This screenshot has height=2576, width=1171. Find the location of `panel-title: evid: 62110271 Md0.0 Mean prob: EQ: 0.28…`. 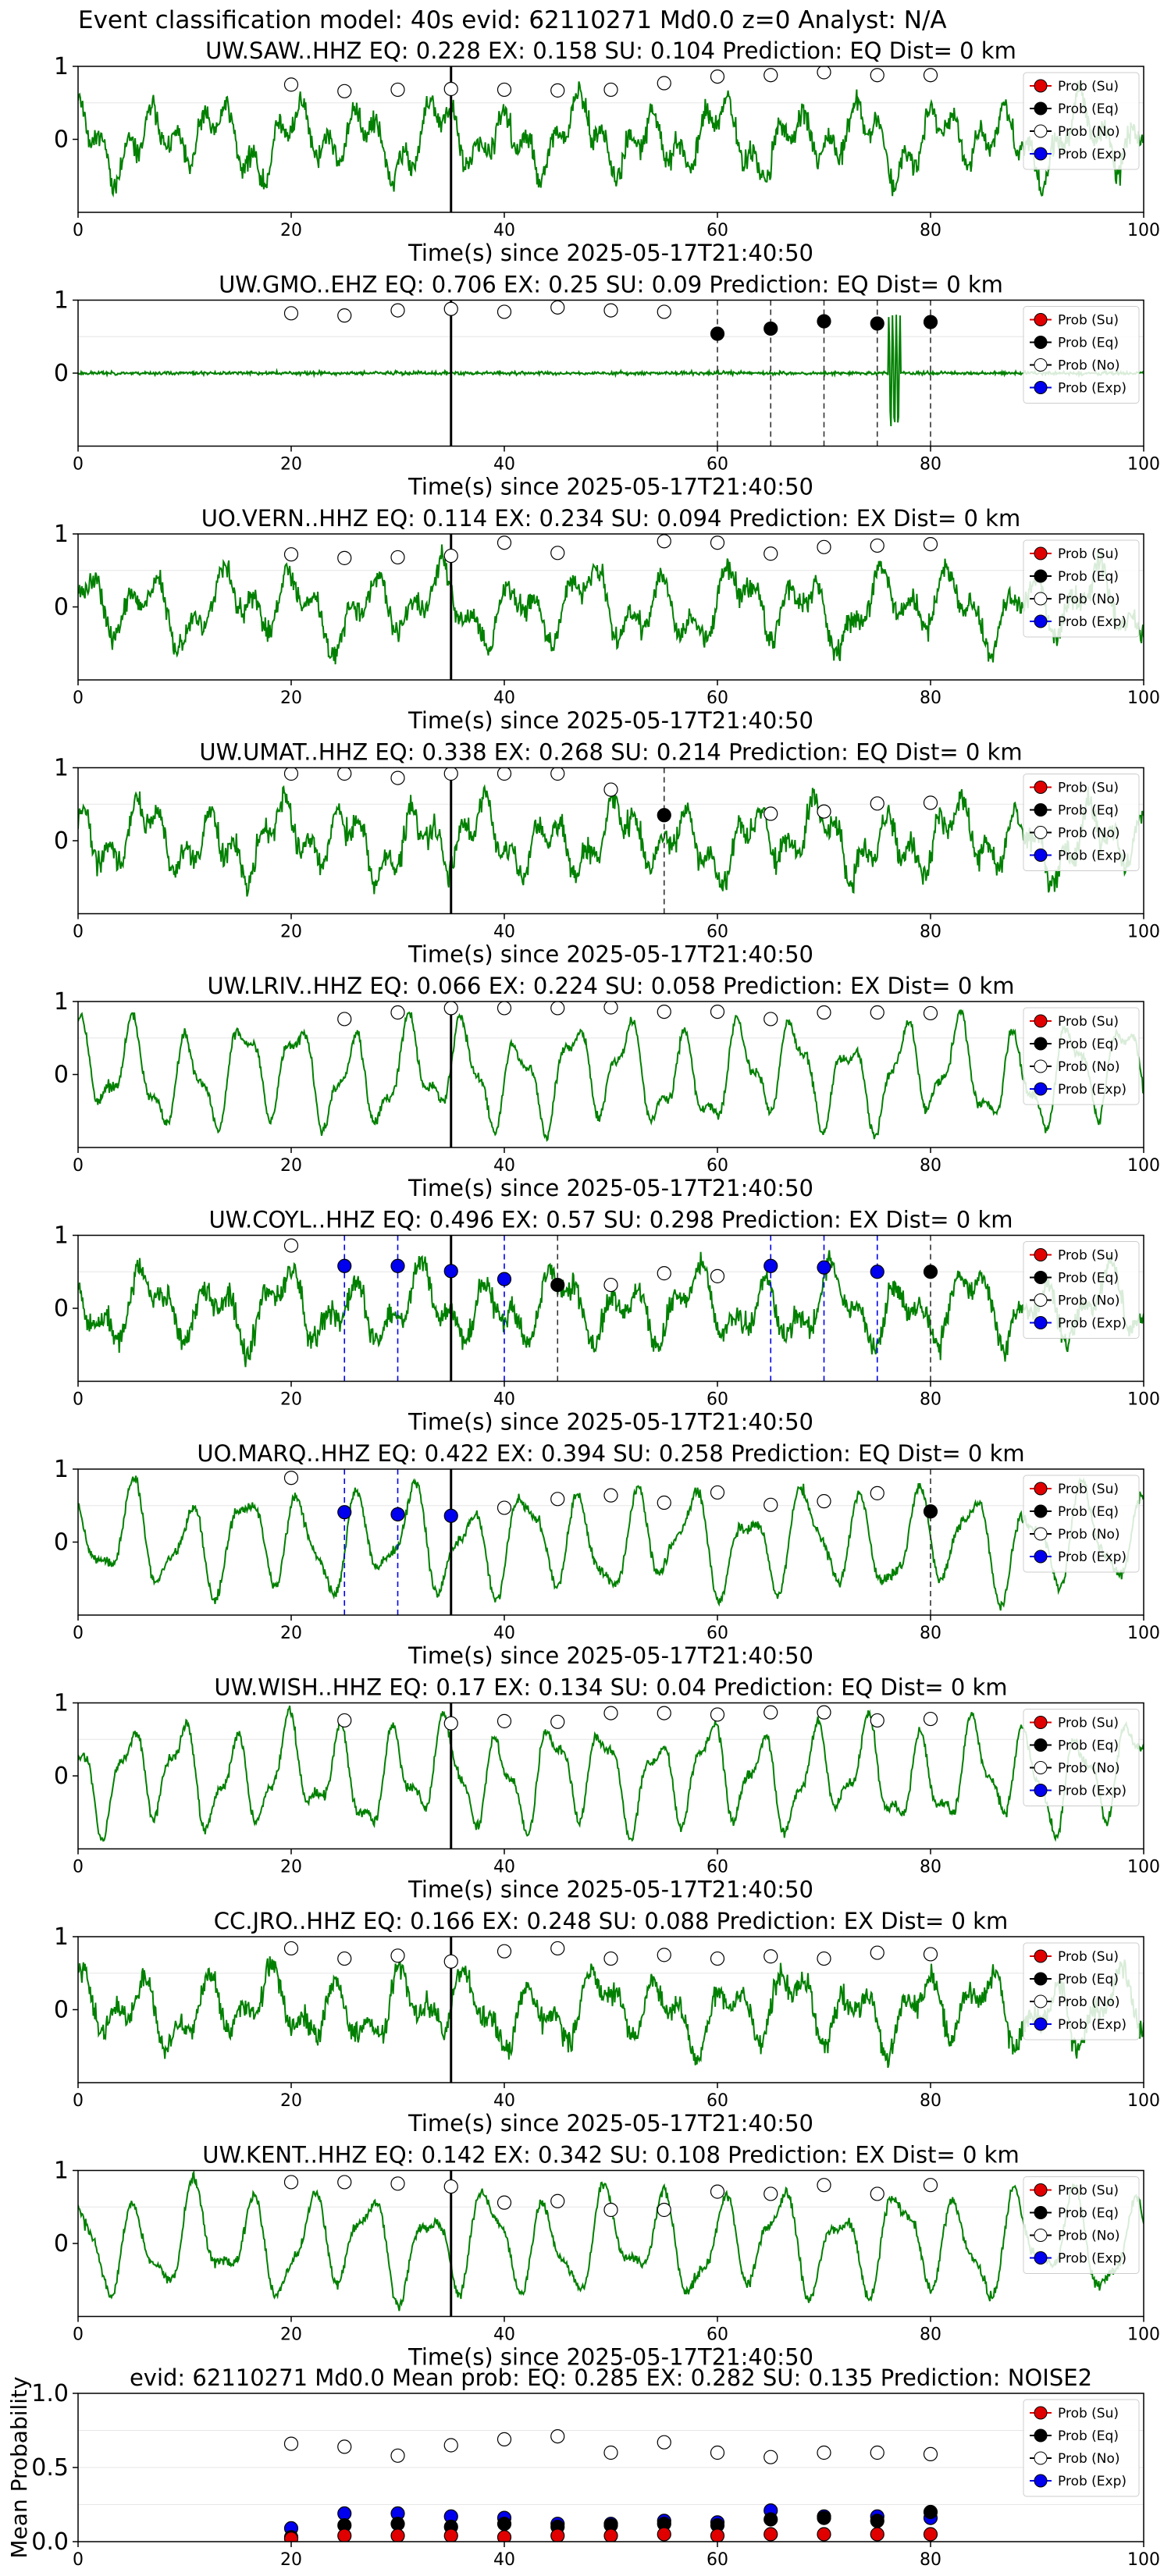

panel-title: evid: 62110271 Md0.0 Mean prob: EQ: 0.28… is located at coordinates (611, 2377).